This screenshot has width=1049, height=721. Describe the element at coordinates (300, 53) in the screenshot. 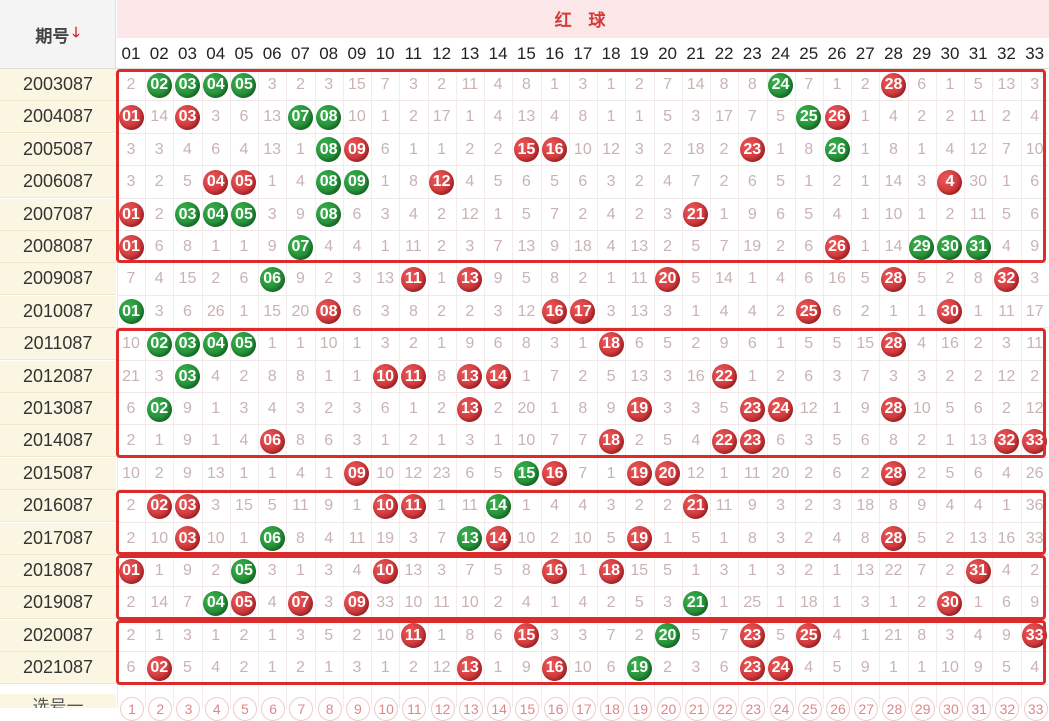

I see `column-header-07: 07` at that location.